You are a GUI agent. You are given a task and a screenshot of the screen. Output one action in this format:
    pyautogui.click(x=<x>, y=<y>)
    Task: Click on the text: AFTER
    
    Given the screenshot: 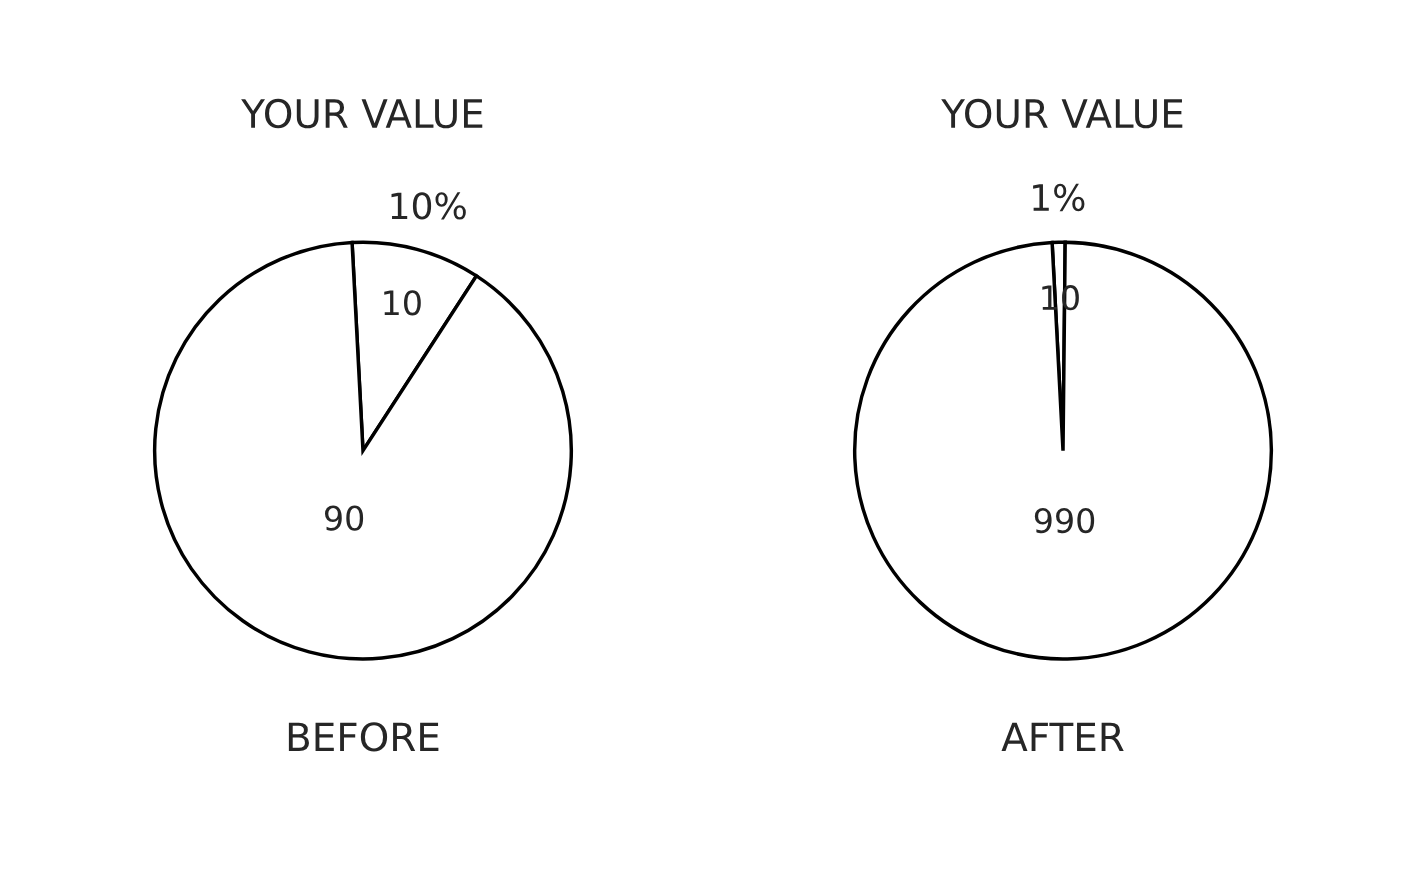 What is the action you would take?
    pyautogui.click(x=1062, y=737)
    